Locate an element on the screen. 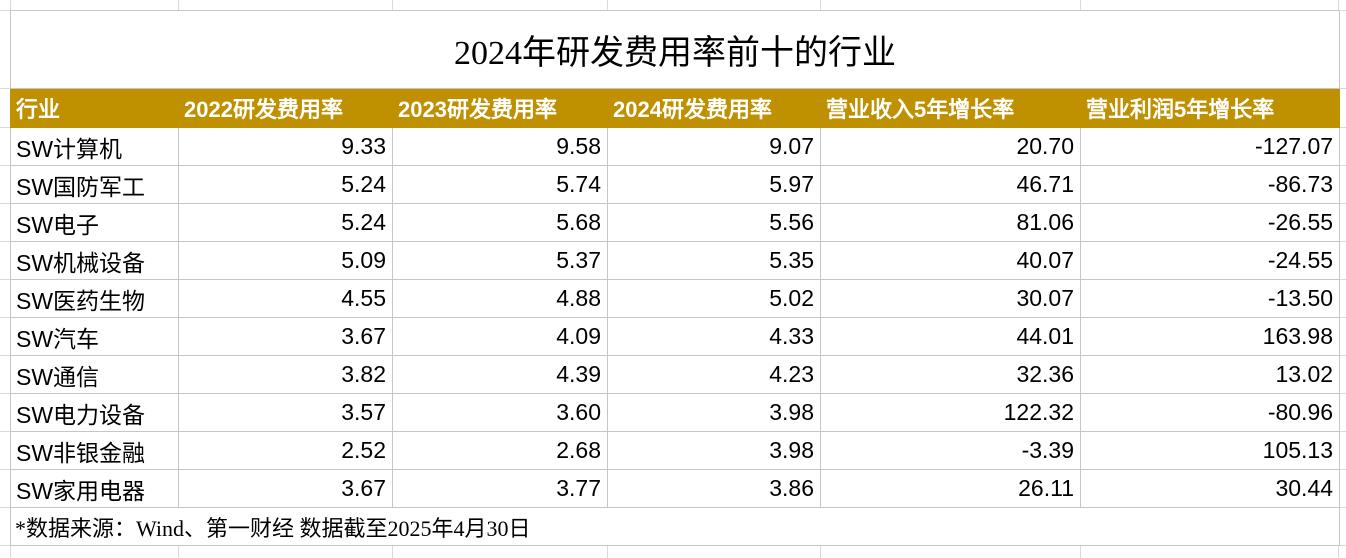 The width and height of the screenshot is (1346, 558). title-row: 2024年研发费用率前十的行业 is located at coordinates (675, 49).